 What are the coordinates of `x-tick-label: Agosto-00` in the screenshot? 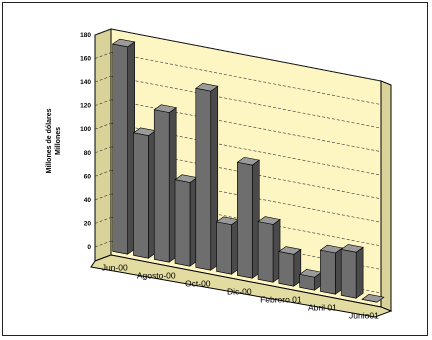 It's located at (156, 275).